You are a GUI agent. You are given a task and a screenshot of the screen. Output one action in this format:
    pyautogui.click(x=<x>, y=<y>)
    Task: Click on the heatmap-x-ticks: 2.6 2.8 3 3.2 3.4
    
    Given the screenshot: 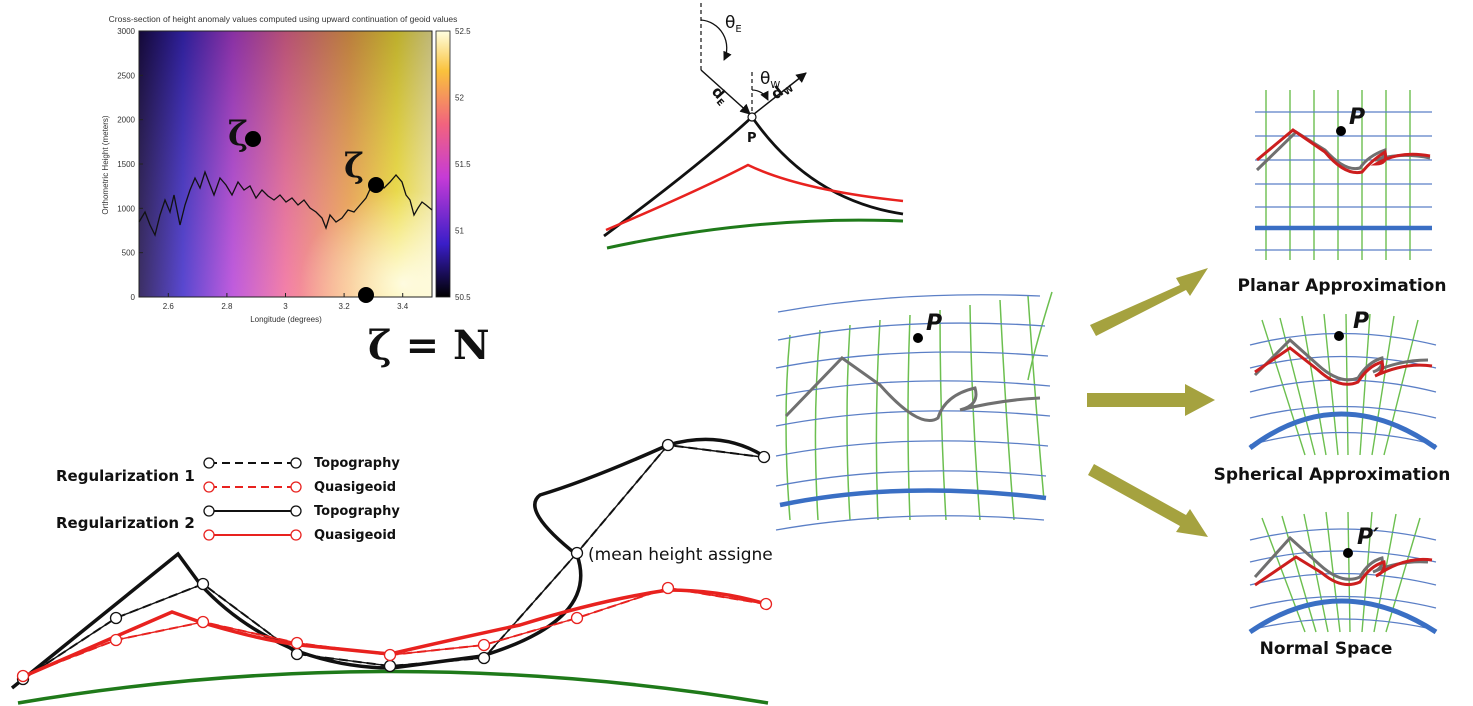 What is the action you would take?
    pyautogui.click(x=286, y=302)
    